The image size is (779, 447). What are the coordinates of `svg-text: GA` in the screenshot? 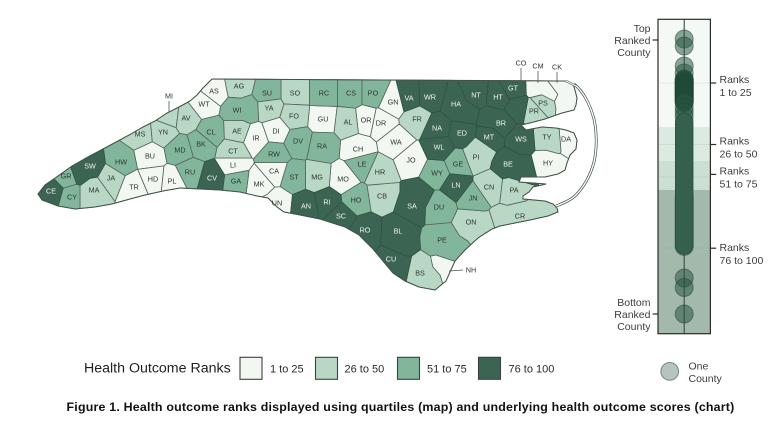 It's located at (236, 181).